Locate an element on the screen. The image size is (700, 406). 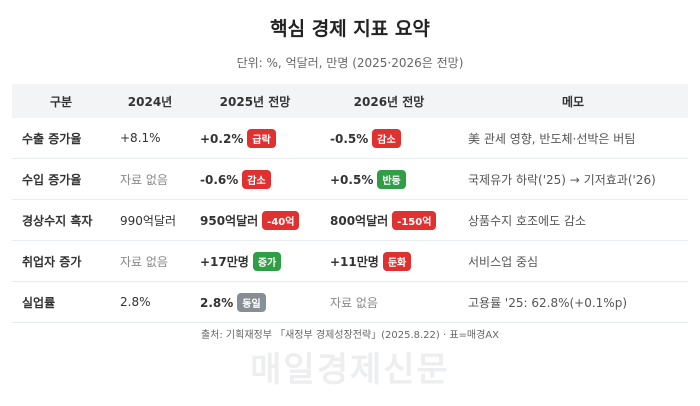
cell: 2.8% 동일 is located at coordinates (255, 302).